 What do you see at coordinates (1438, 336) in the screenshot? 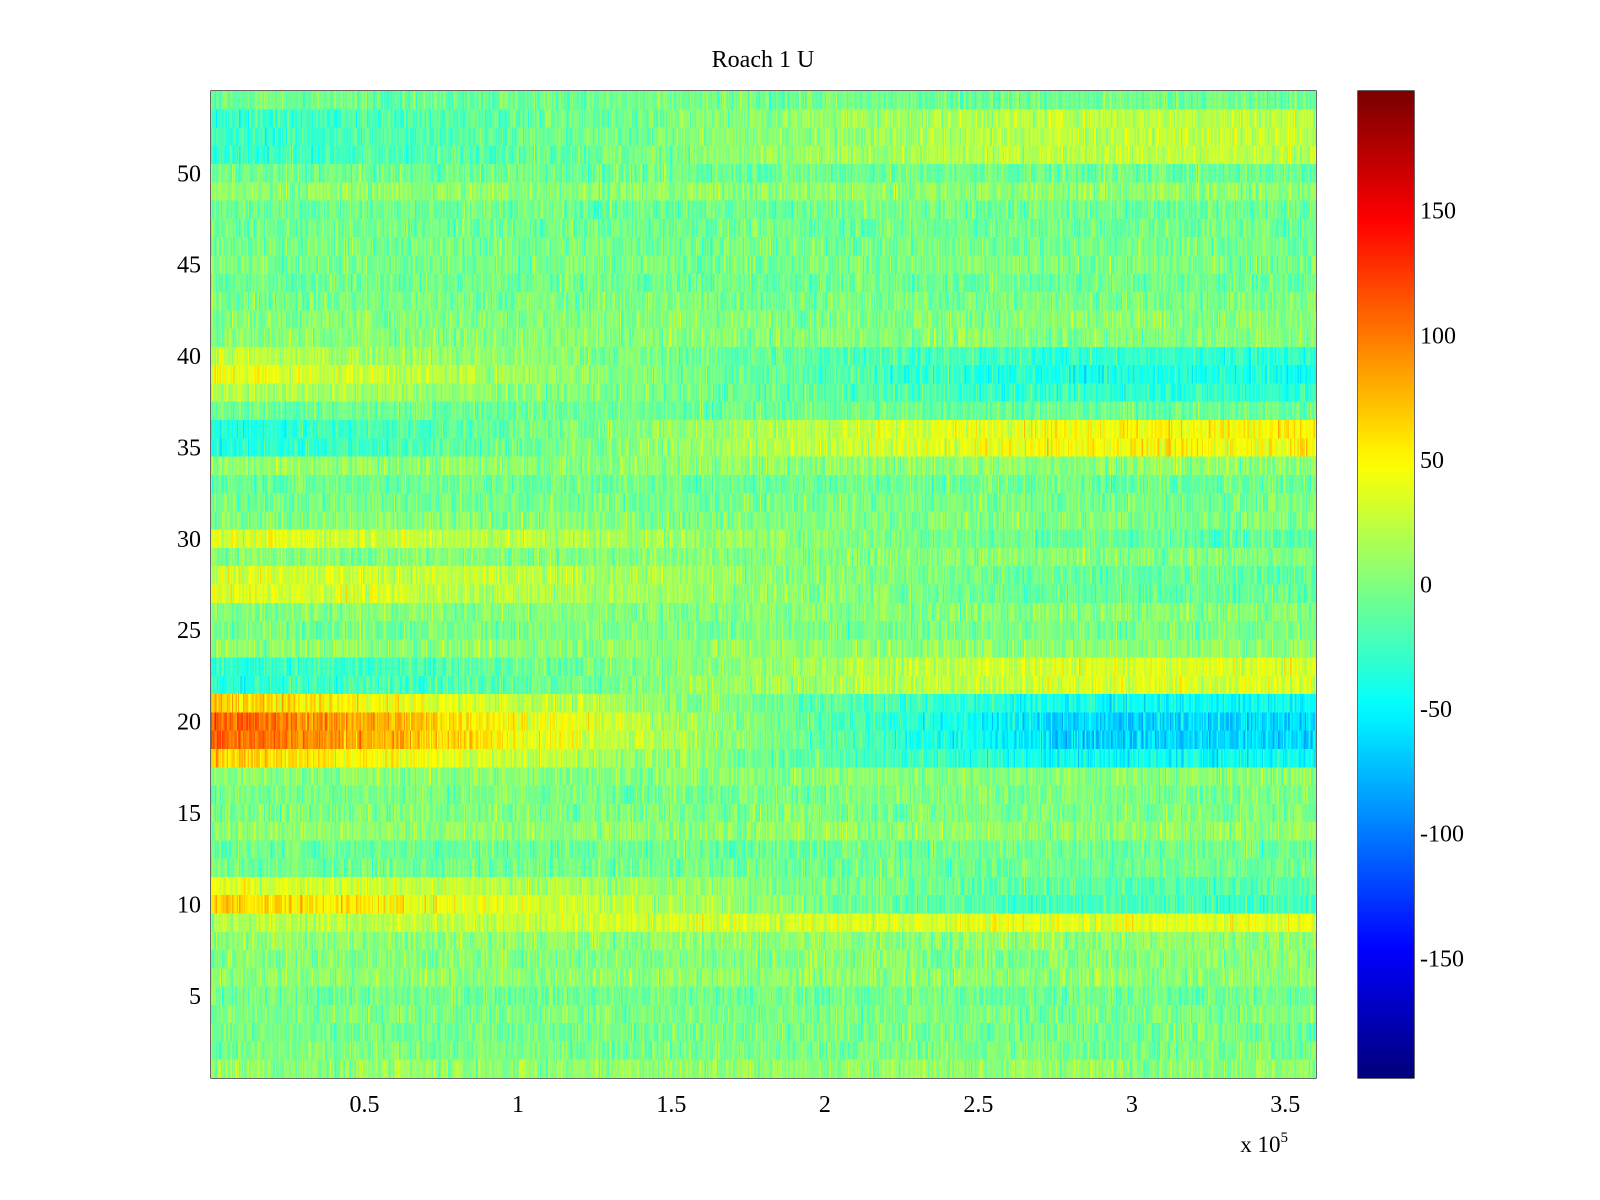
I see `colorbar-tick-label: 100` at bounding box center [1438, 336].